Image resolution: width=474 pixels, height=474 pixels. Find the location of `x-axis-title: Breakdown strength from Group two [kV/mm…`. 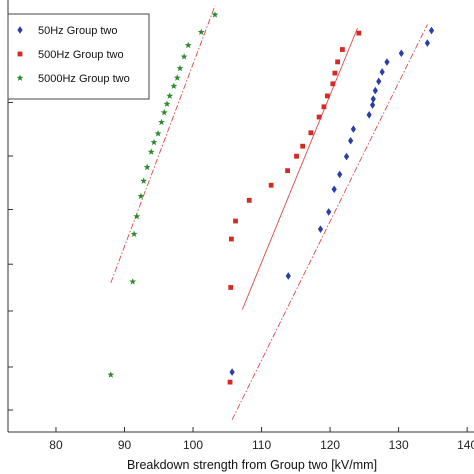

x-axis-title: Breakdown strength from Group two [kV/mm… is located at coordinates (252, 465).